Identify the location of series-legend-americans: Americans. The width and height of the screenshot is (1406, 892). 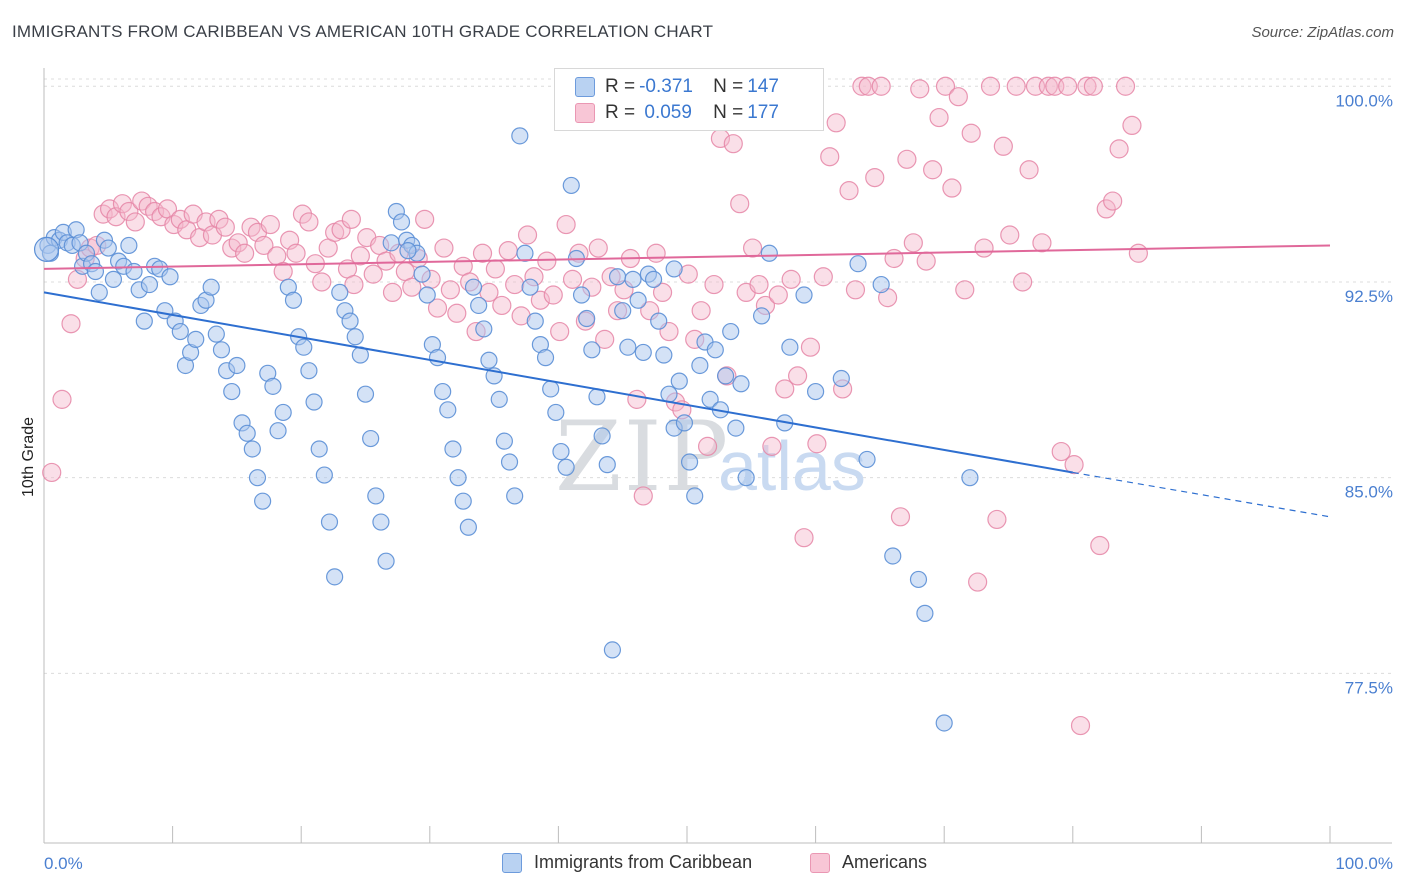
(868, 862).